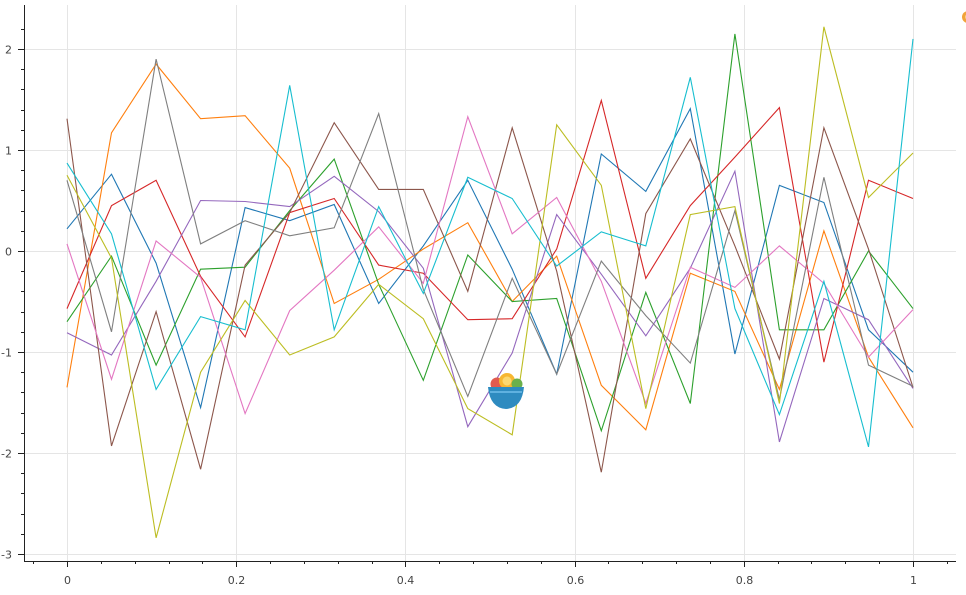 The image size is (966, 595). Describe the element at coordinates (237, 580) in the screenshot. I see `x-tick-label: 0.2` at that location.